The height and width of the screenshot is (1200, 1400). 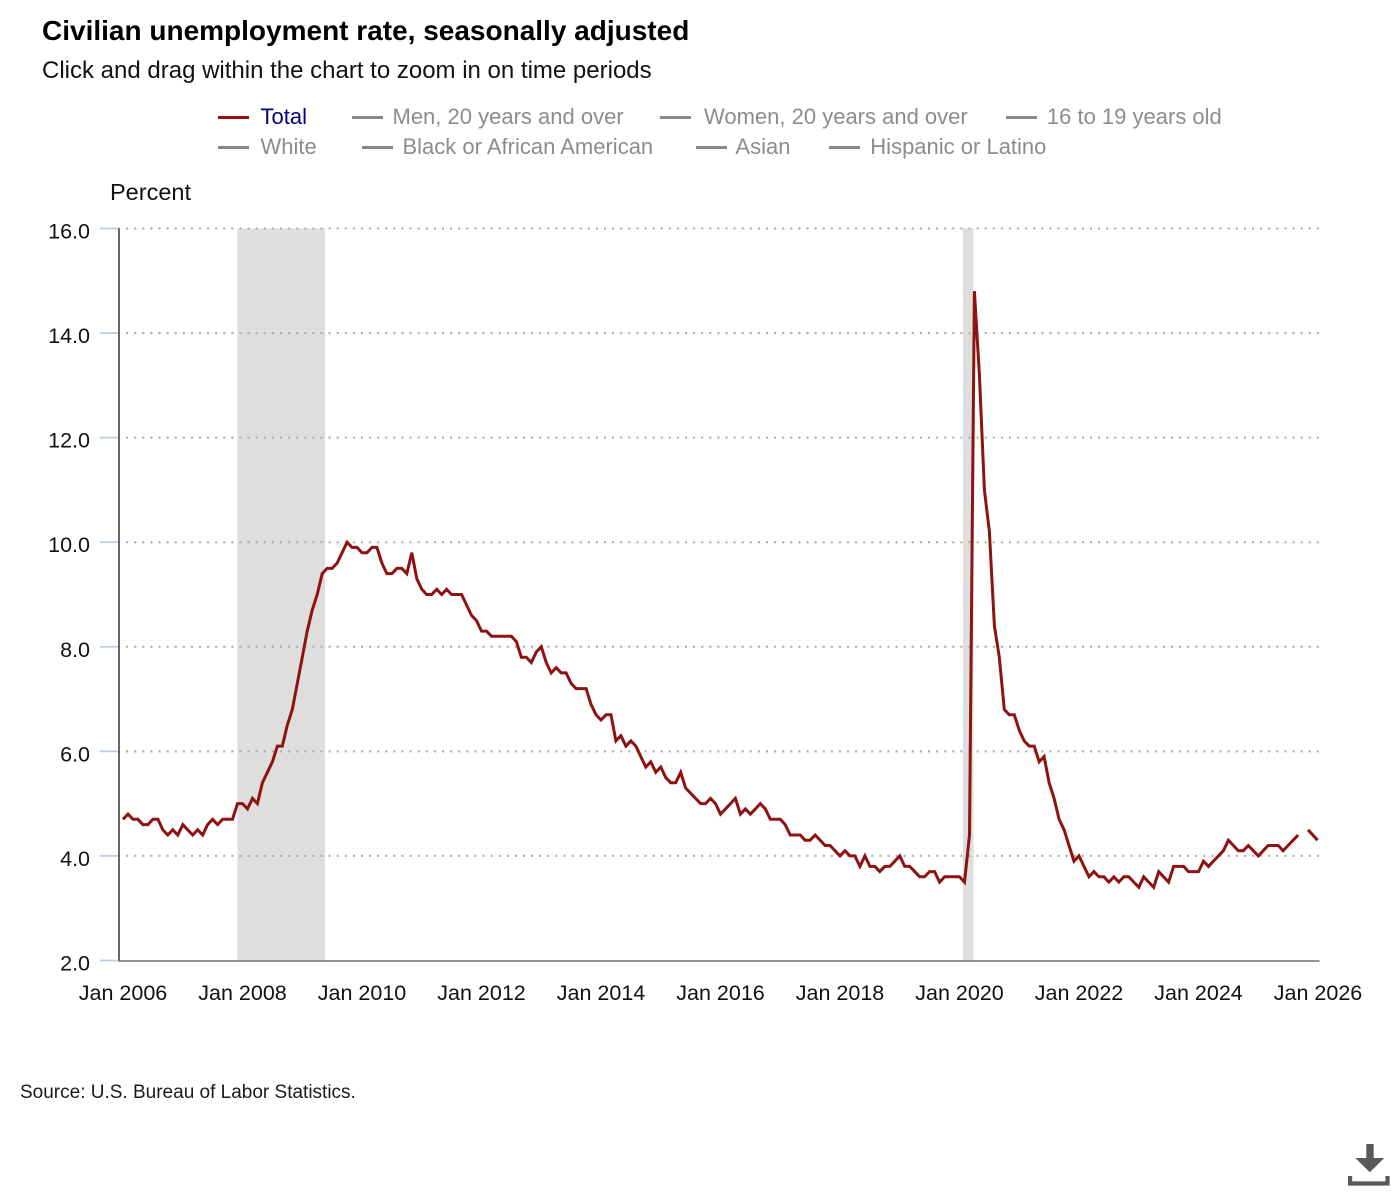 I want to click on svg-text: Jan 2018, so click(x=840, y=993).